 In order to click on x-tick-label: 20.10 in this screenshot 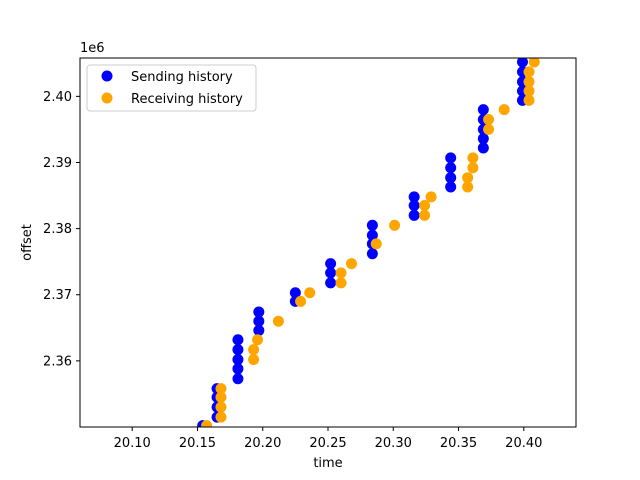, I will do `click(132, 443)`.